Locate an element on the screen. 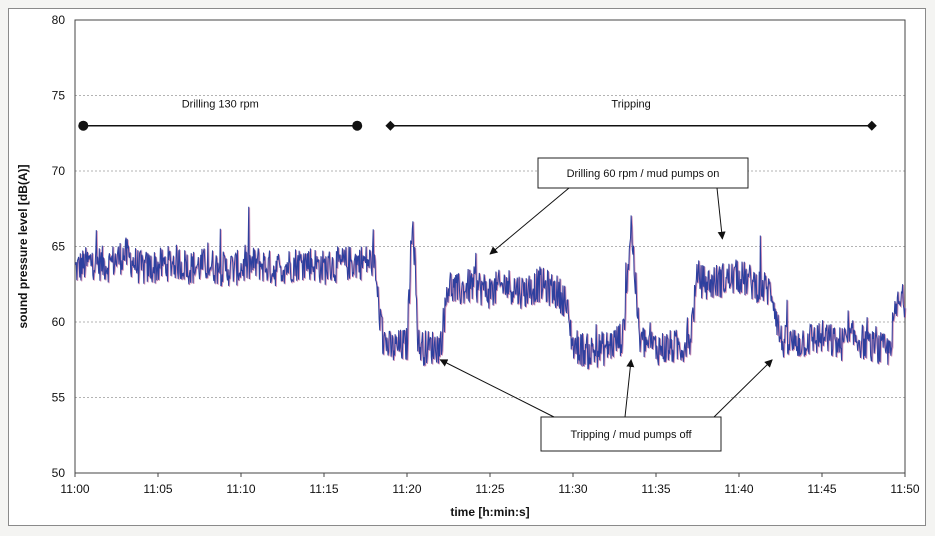 The width and height of the screenshot is (935, 536). y-tick-80: 80 is located at coordinates (59, 20).